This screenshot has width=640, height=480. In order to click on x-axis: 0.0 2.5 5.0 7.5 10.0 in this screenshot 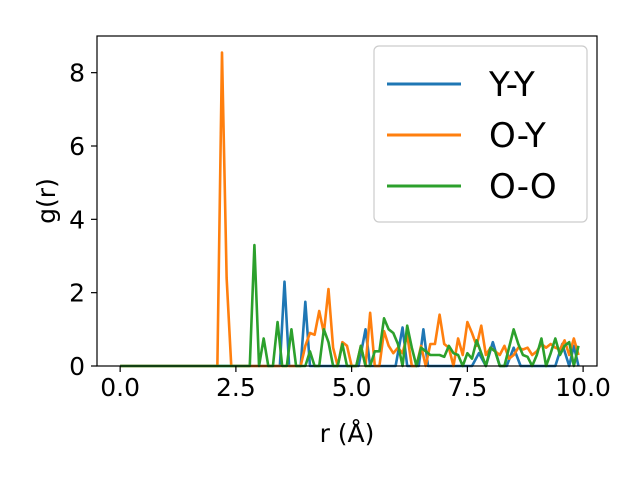, I will do `click(355, 384)`.